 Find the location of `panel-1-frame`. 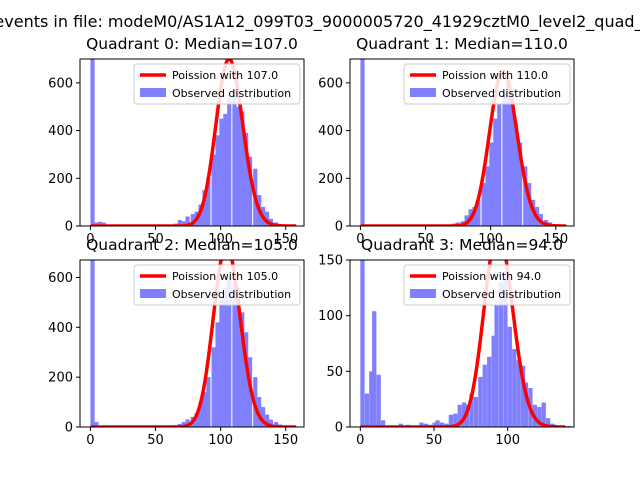

panel-1-frame is located at coordinates (462, 142).